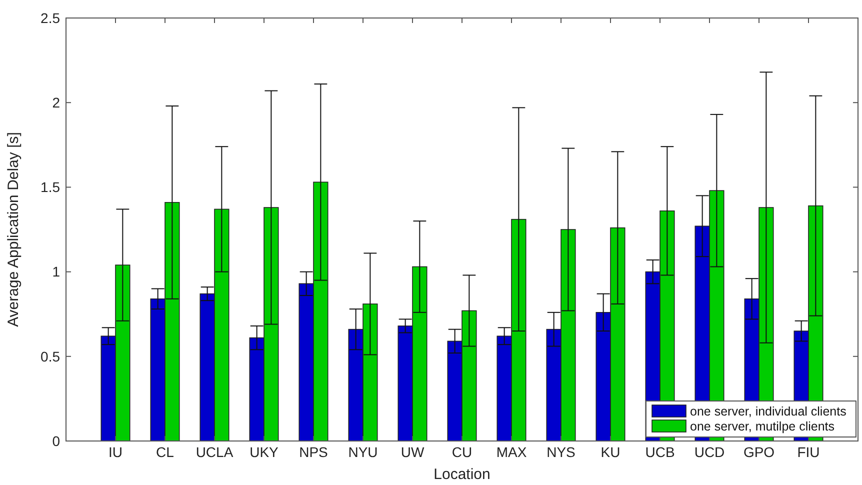 This screenshot has width=862, height=485. Describe the element at coordinates (561, 452) in the screenshot. I see `x-tick-label: NYS` at that location.